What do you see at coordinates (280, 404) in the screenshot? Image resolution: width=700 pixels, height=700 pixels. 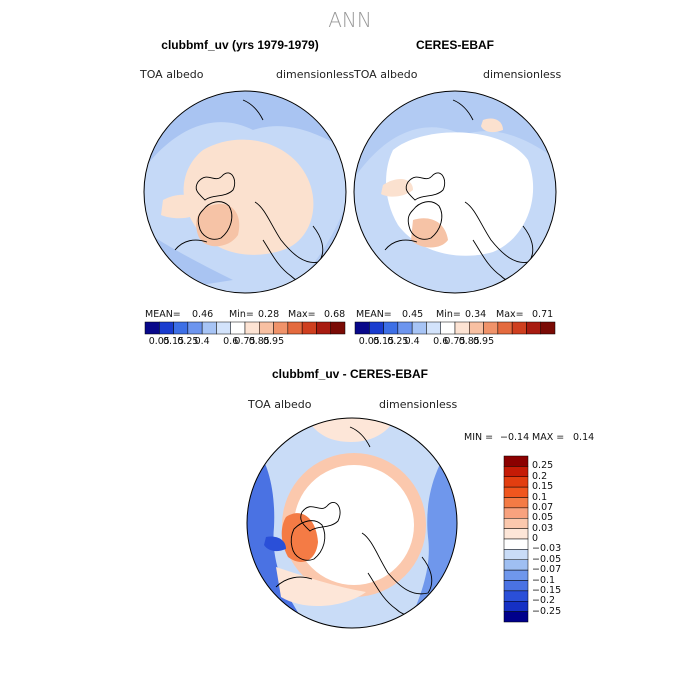 I see `panel3-left-label: TOA albedo` at bounding box center [280, 404].